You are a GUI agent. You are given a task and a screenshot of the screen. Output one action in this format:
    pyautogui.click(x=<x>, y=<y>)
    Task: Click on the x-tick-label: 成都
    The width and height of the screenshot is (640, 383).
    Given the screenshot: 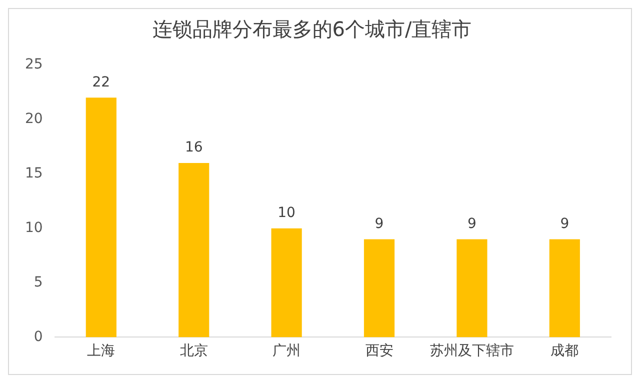 What is the action you would take?
    pyautogui.click(x=564, y=351)
    